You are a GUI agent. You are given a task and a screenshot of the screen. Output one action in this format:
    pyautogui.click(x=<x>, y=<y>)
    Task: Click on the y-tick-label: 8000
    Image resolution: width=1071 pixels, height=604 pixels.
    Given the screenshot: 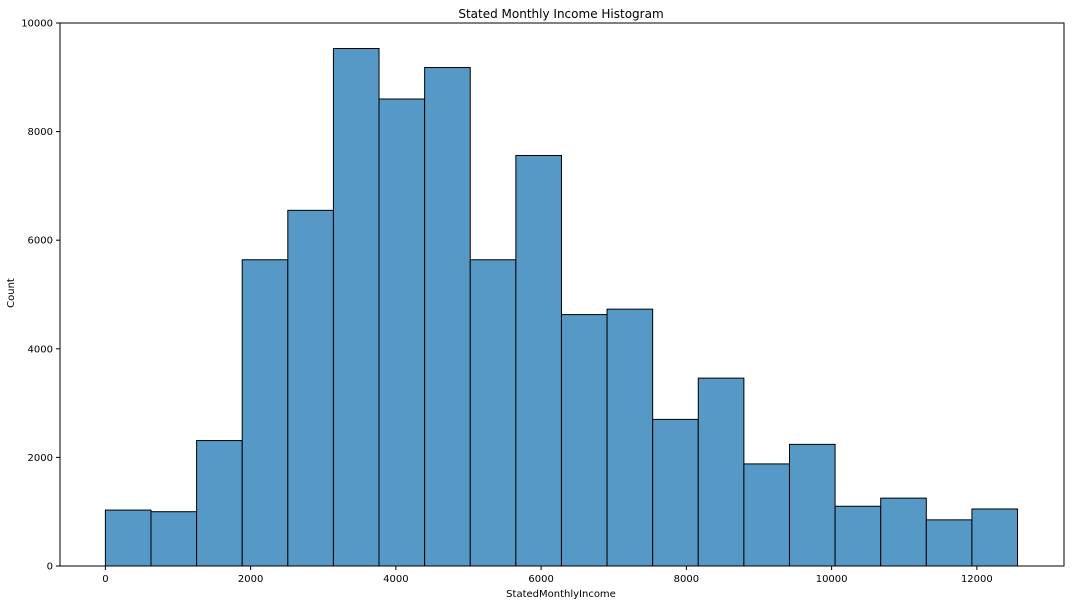 What is the action you would take?
    pyautogui.click(x=40, y=132)
    